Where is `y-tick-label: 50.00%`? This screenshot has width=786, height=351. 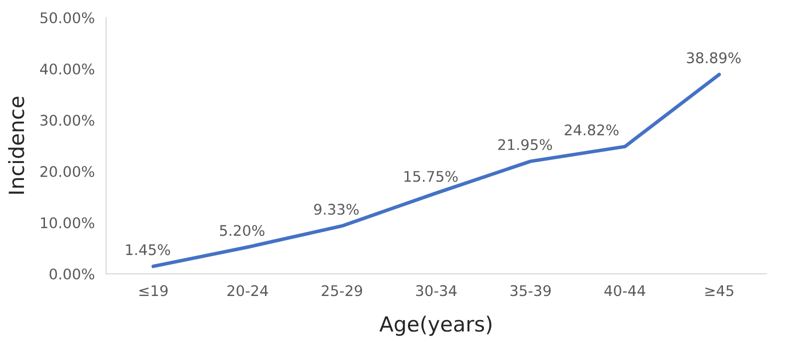
y-tick-label: 50.00% is located at coordinates (67, 18).